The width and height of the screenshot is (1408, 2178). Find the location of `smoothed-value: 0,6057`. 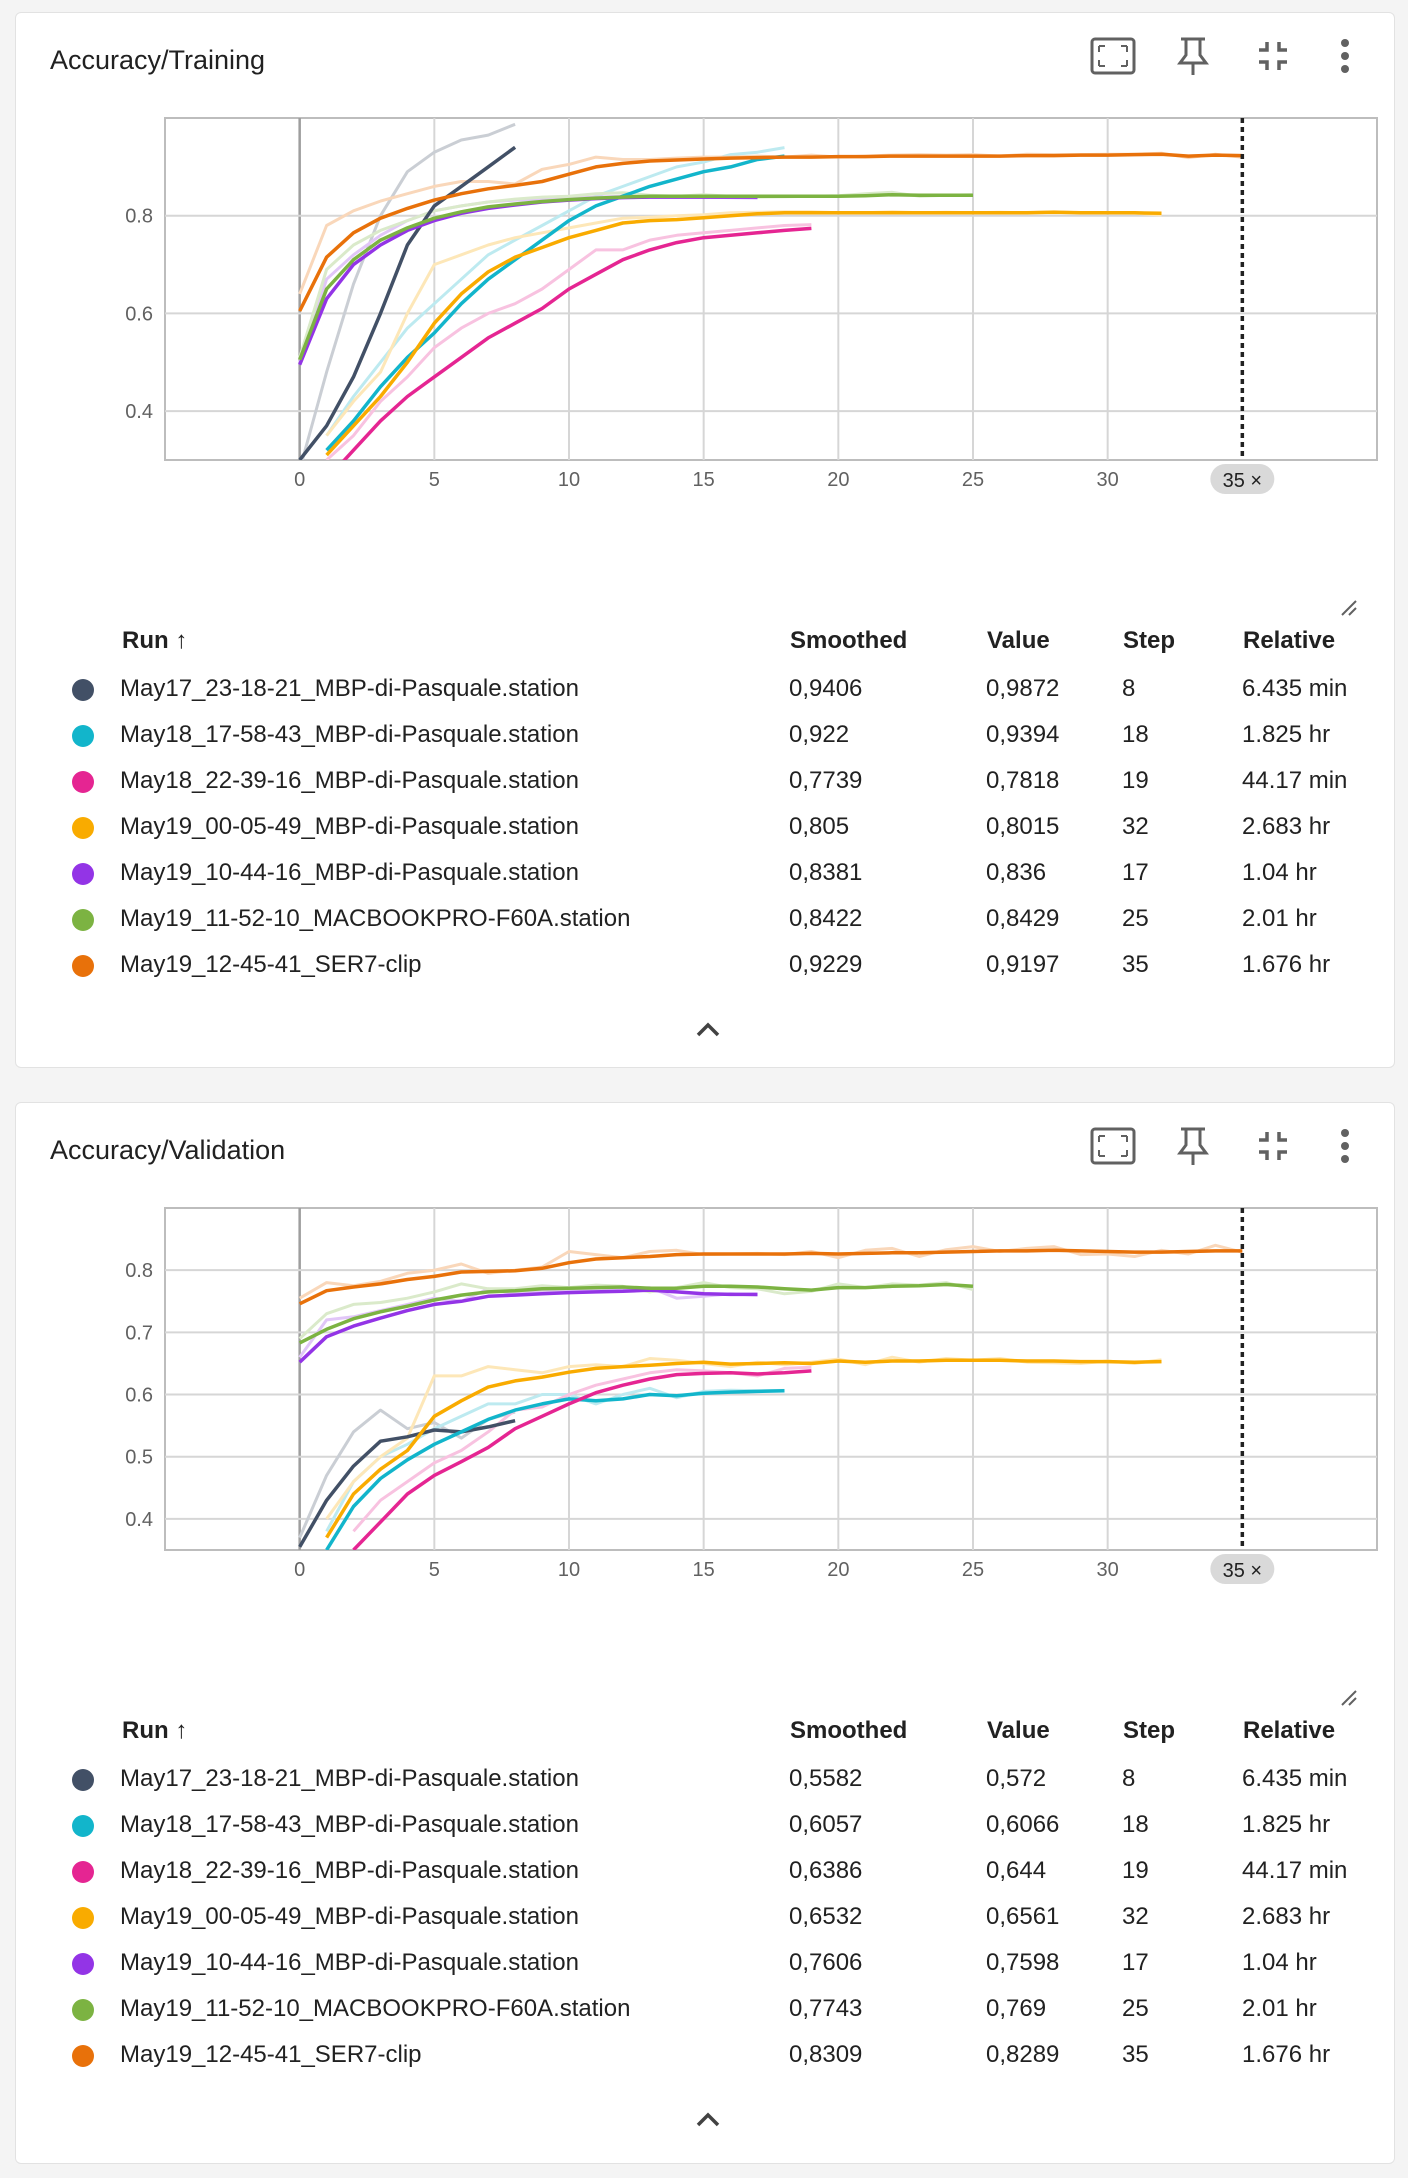

smoothed-value: 0,6057 is located at coordinates (826, 1824).